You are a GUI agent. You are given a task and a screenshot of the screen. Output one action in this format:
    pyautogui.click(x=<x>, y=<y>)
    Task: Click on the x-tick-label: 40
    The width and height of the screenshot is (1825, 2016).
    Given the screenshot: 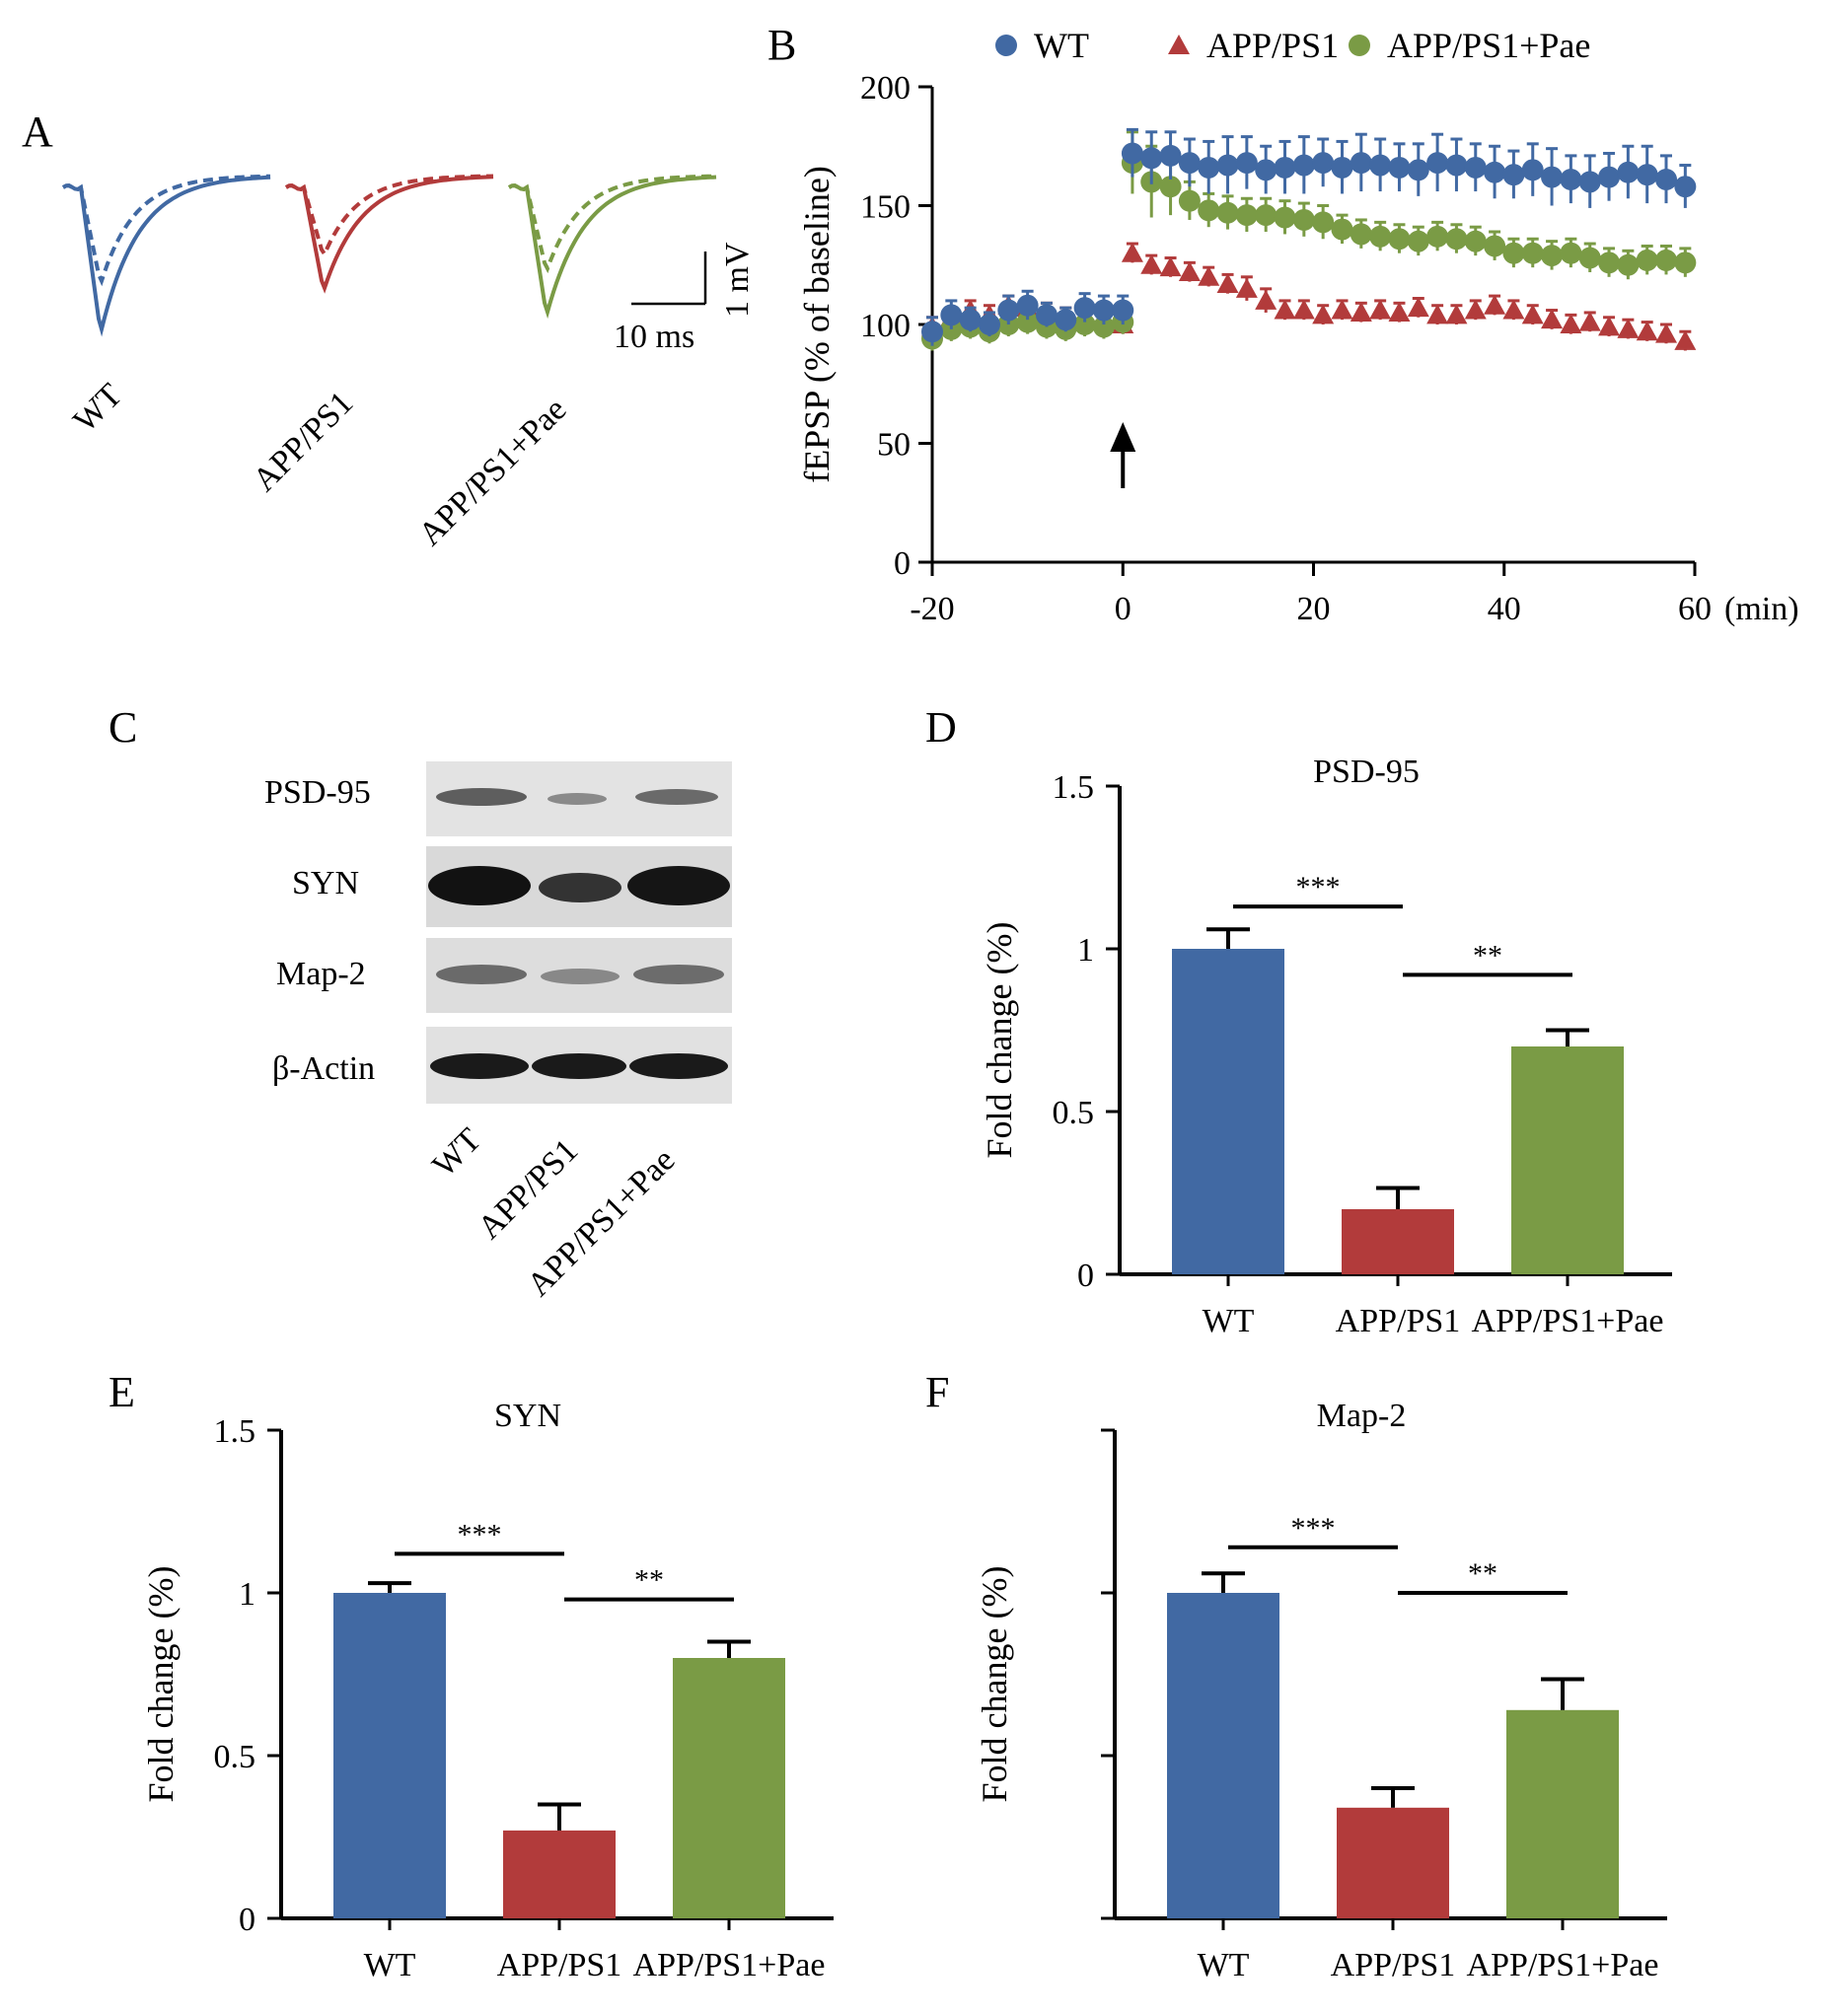 What is the action you would take?
    pyautogui.click(x=1504, y=609)
    